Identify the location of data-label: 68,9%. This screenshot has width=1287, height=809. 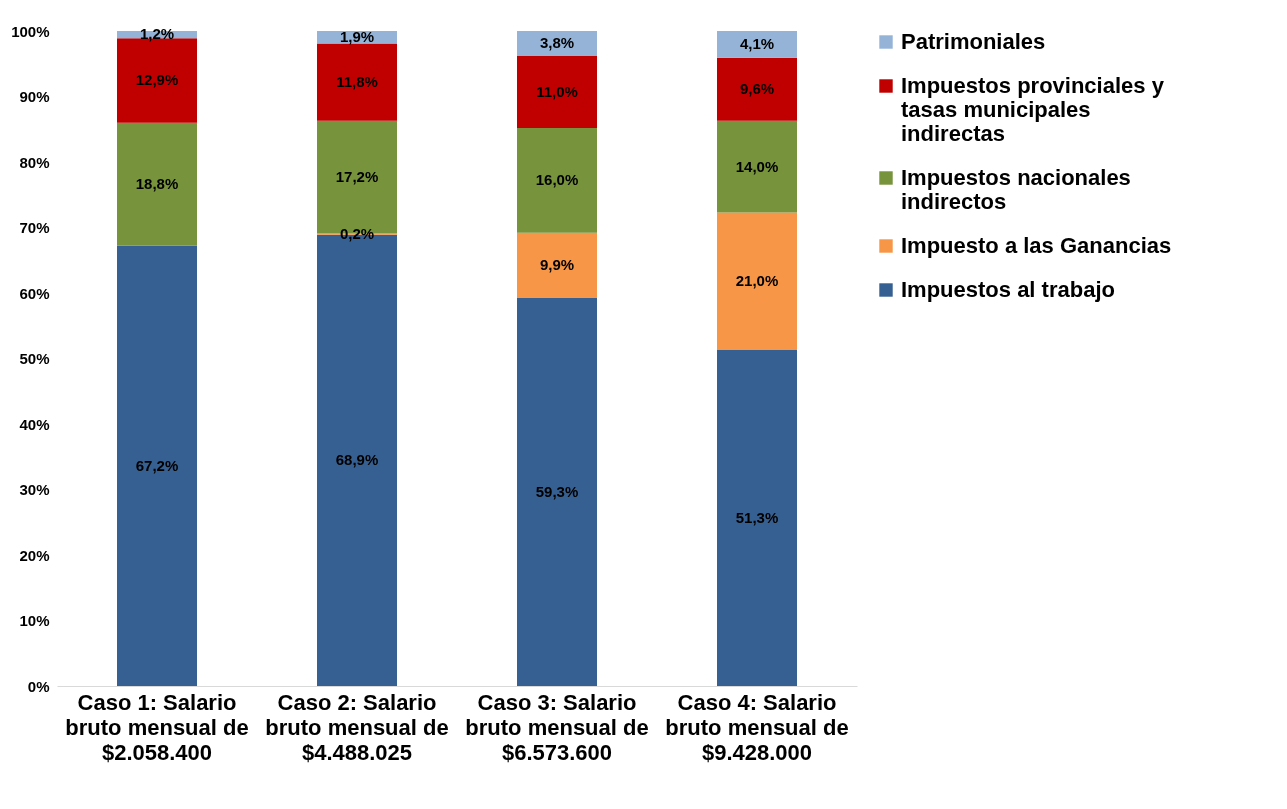
(357, 460).